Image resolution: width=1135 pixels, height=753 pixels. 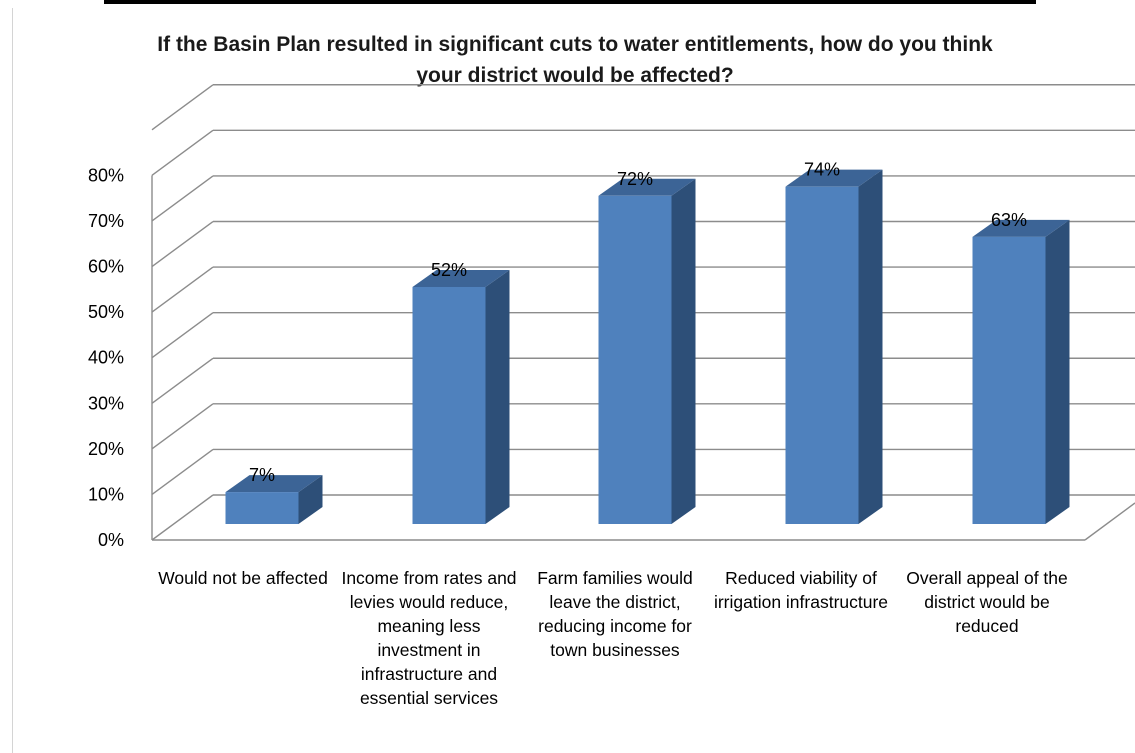 I want to click on y-tick-label: 70%, so click(x=106, y=221).